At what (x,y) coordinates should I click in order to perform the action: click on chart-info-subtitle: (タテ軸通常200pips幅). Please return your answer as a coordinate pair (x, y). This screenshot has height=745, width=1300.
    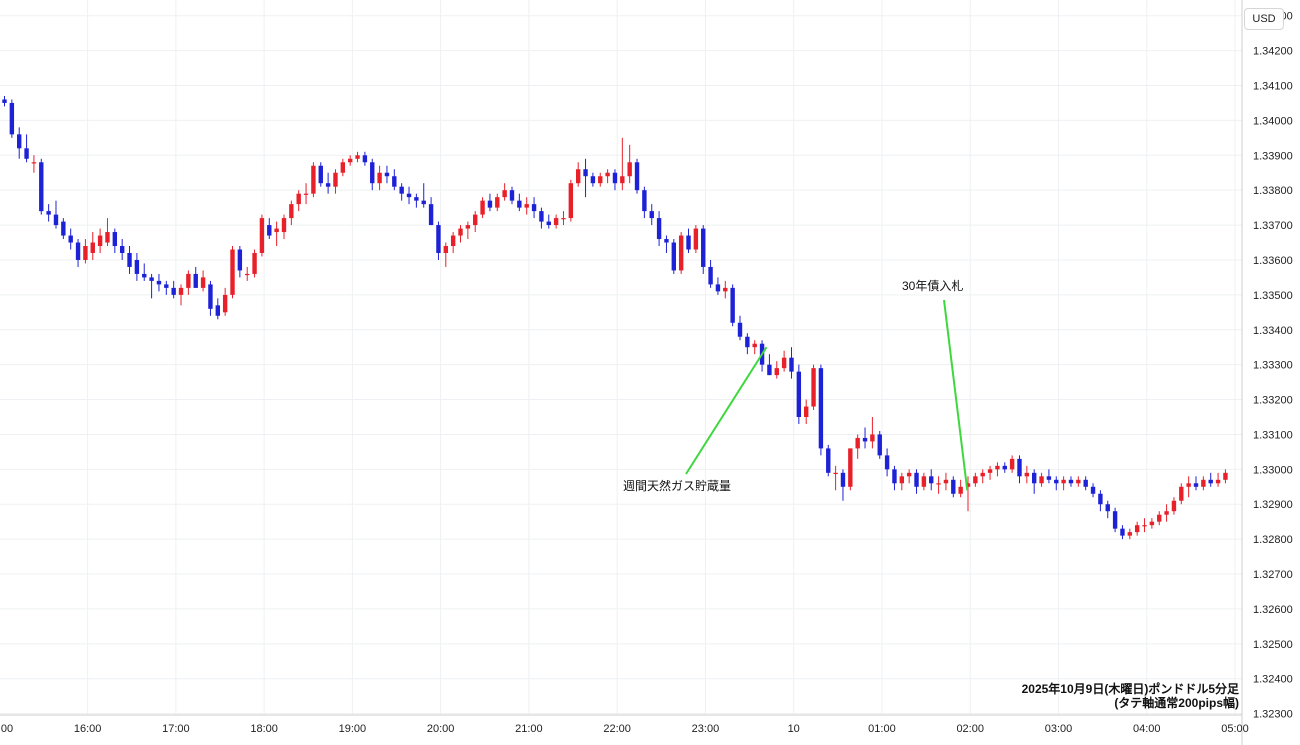
    Looking at the image, I should click on (1176, 702).